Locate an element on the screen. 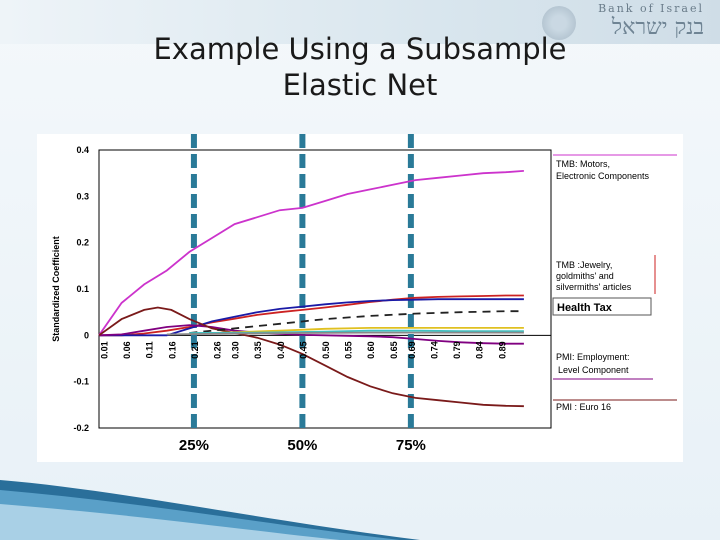 Image resolution: width=720 pixels, height=540 pixels. menorah-emblem-icon is located at coordinates (559, 23).